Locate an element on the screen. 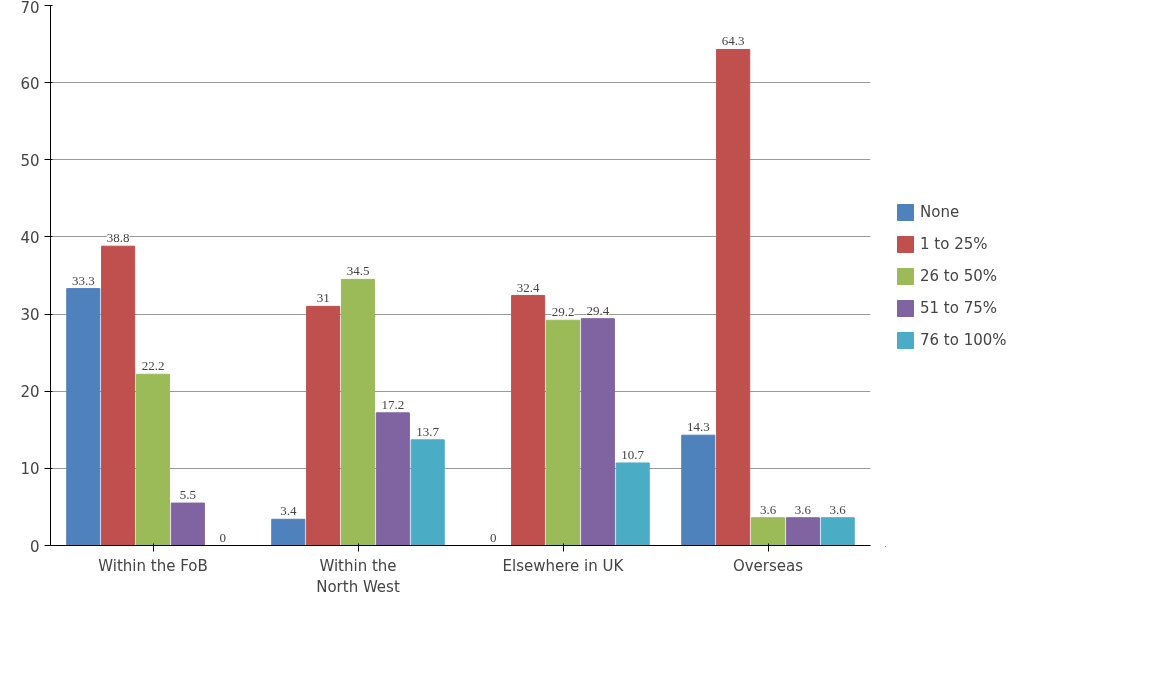 The width and height of the screenshot is (1152, 675). y-tick-label: 30 is located at coordinates (30, 315).